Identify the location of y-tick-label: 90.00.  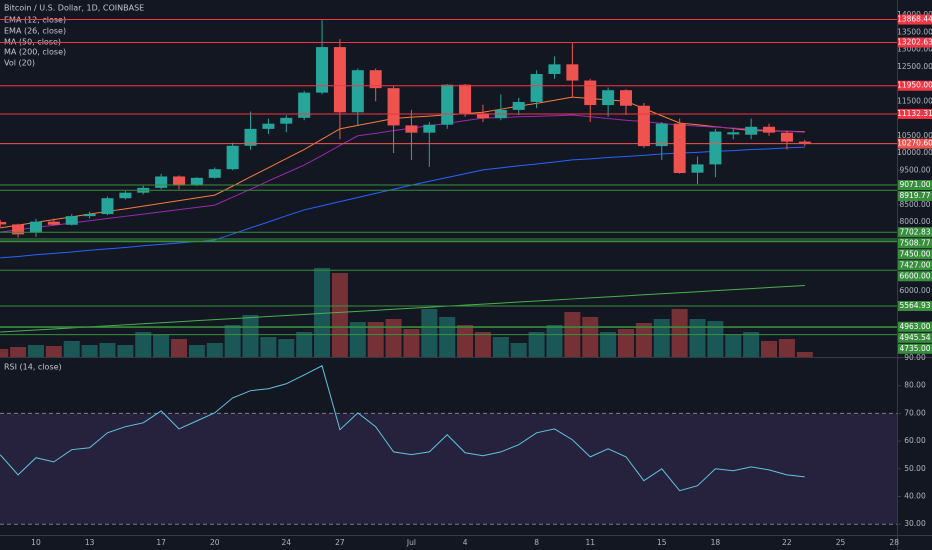
(915, 357).